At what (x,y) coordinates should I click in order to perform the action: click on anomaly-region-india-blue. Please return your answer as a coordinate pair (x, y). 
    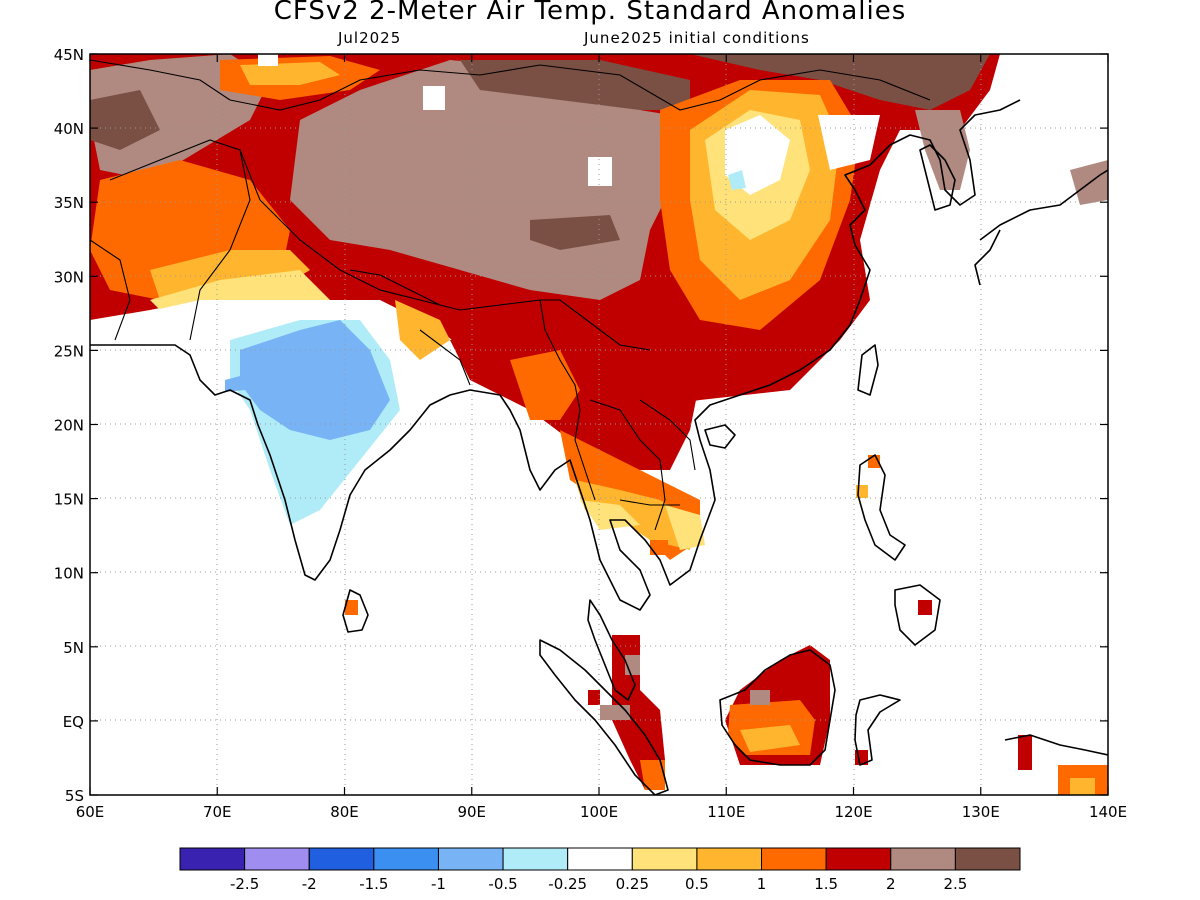
    Looking at the image, I should click on (307, 380).